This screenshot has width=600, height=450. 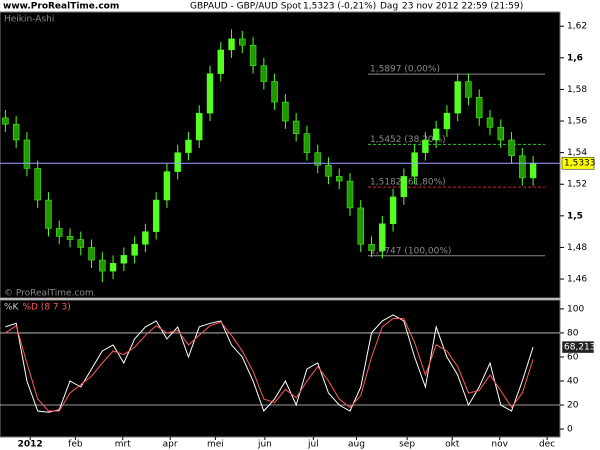 I want to click on y-tick-label: 0, so click(x=570, y=430).